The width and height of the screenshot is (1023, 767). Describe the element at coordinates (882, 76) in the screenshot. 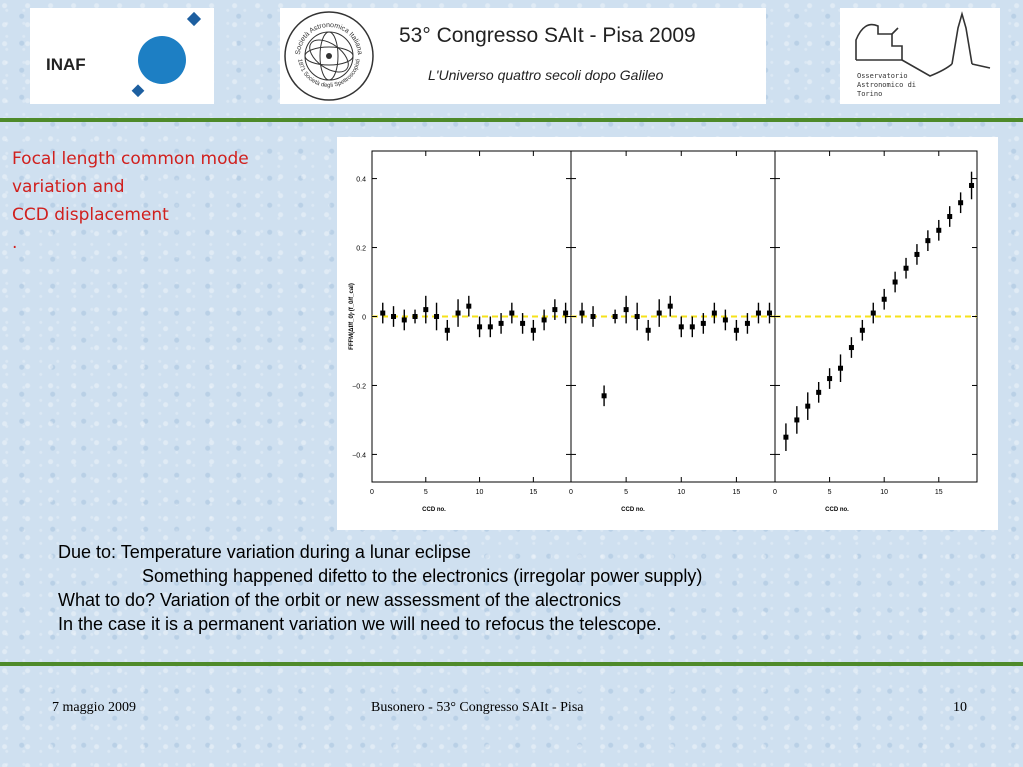

I see `observatory-line-1: Osservatorio` at that location.